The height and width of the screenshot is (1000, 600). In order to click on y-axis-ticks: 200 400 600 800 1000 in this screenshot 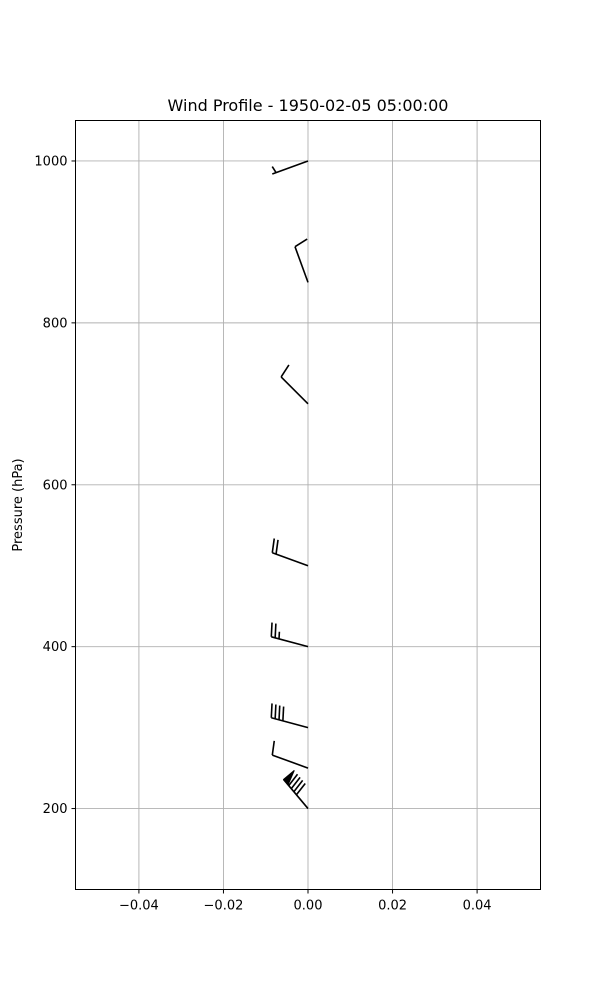, I will do `click(55, 485)`.